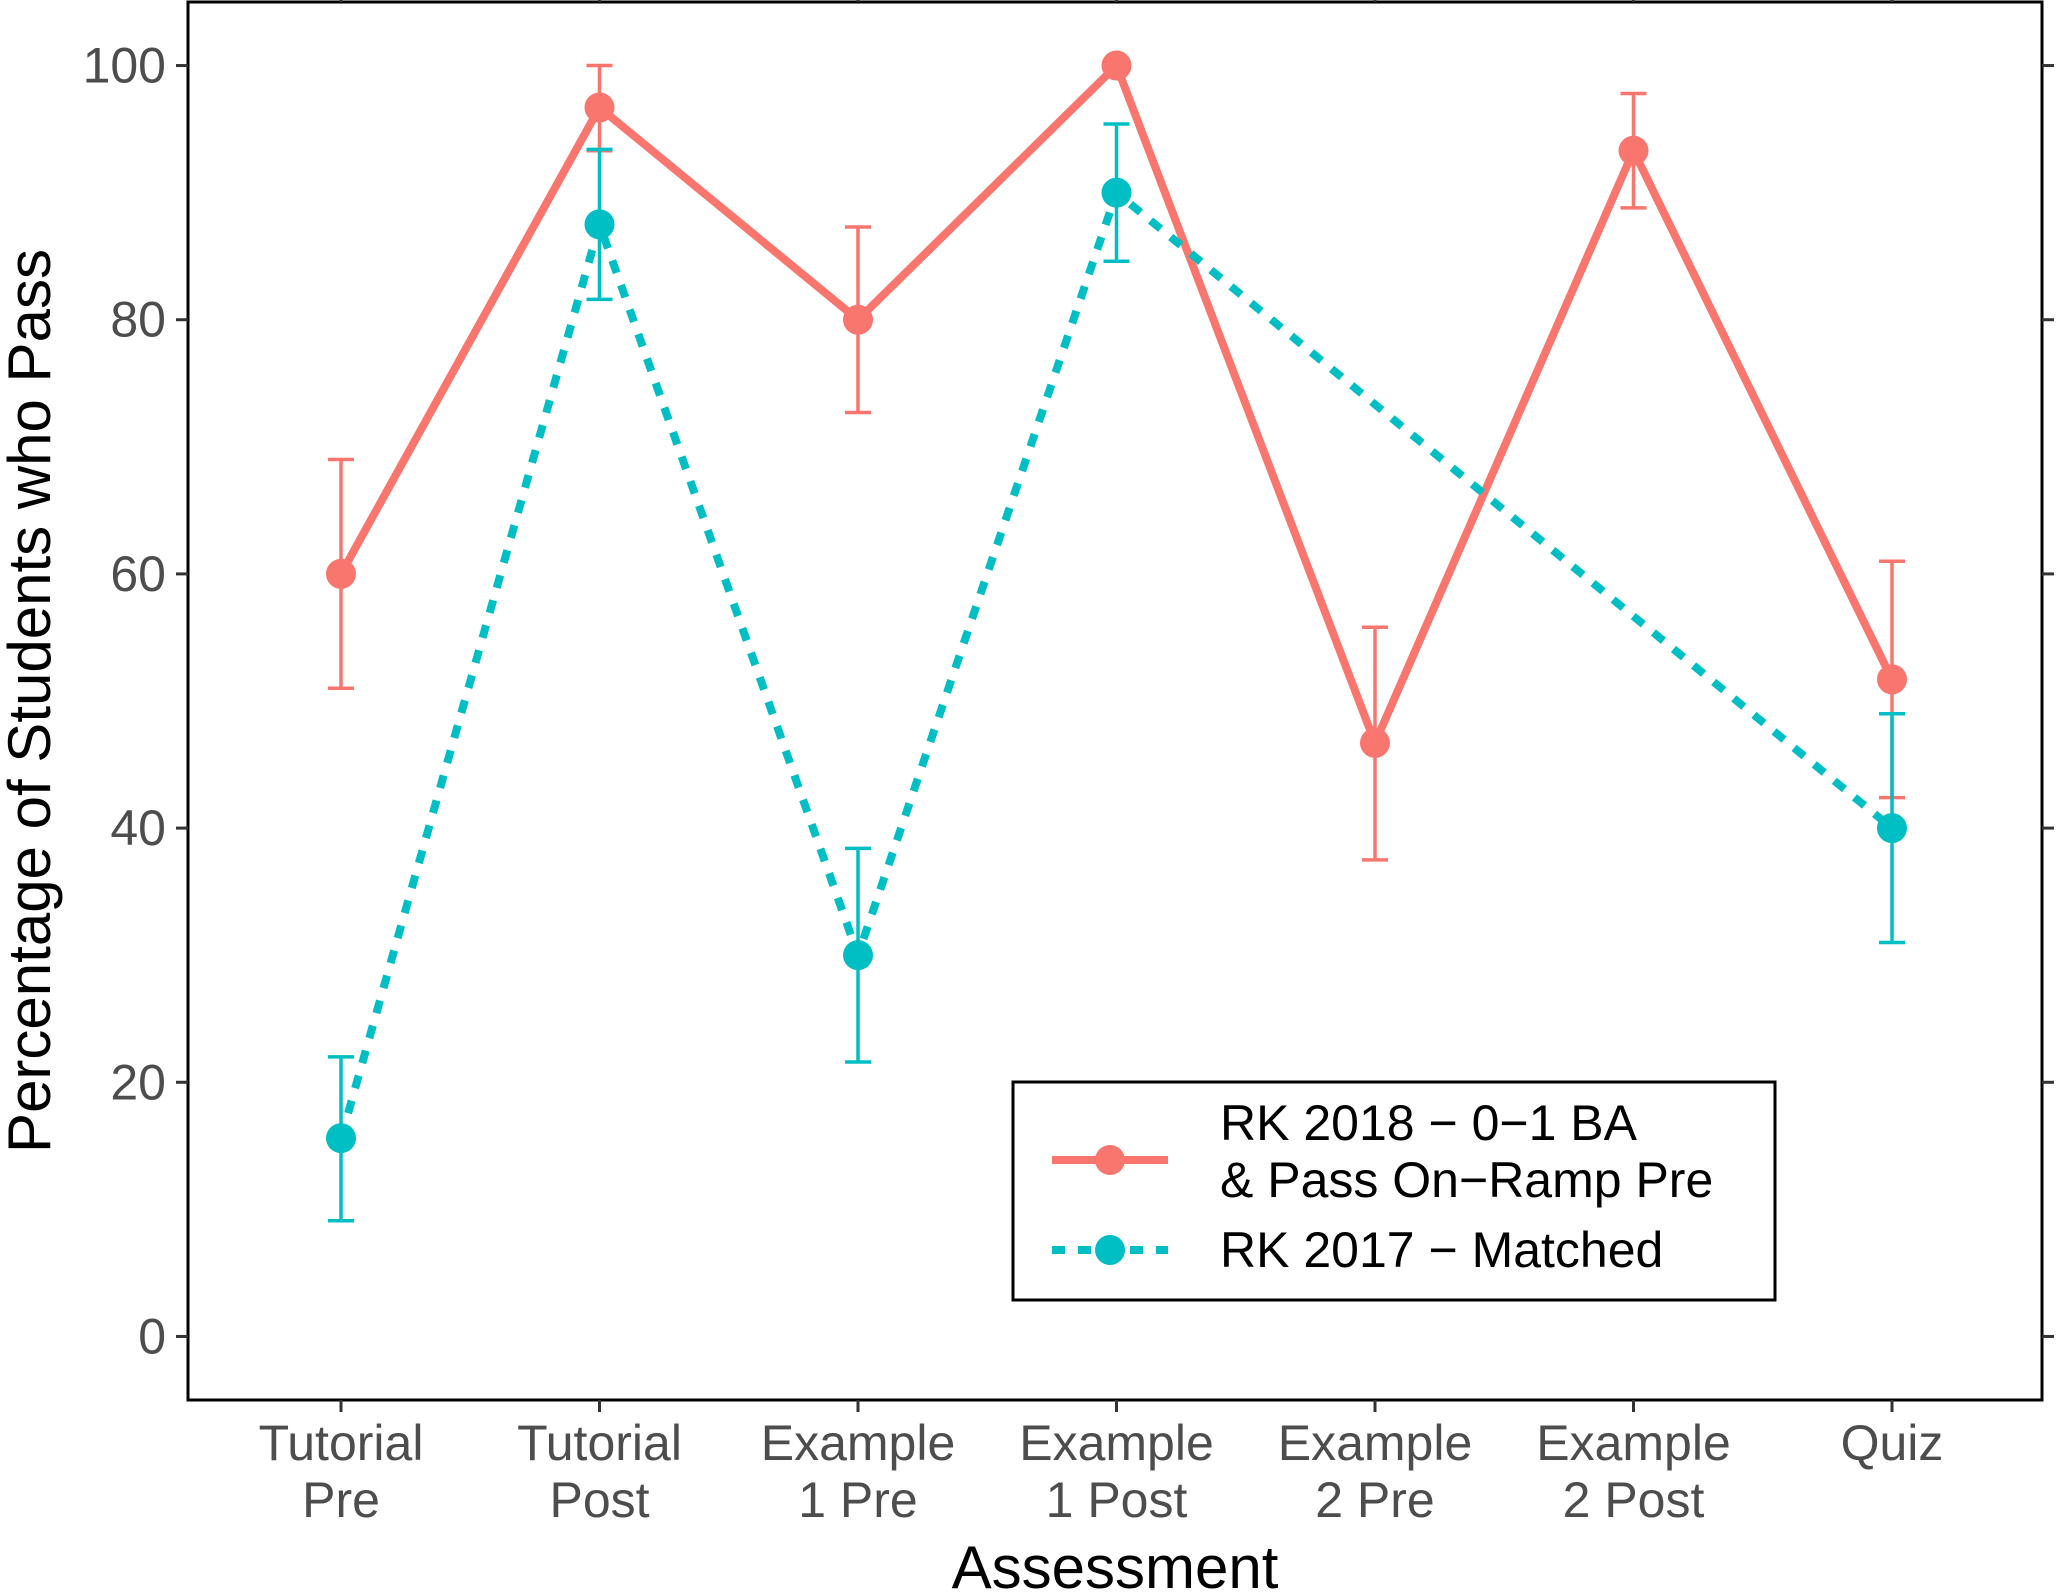 The width and height of the screenshot is (2057, 1593). I want to click on x-tick-label-line: 2 Pre, so click(1375, 1500).